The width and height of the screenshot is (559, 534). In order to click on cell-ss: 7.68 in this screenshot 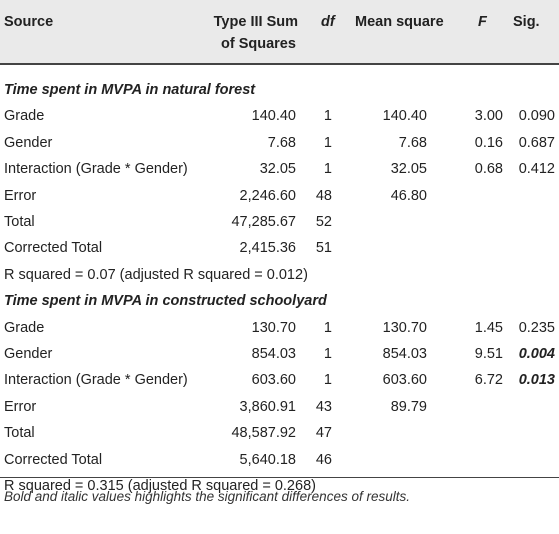, I will do `click(281, 142)`.